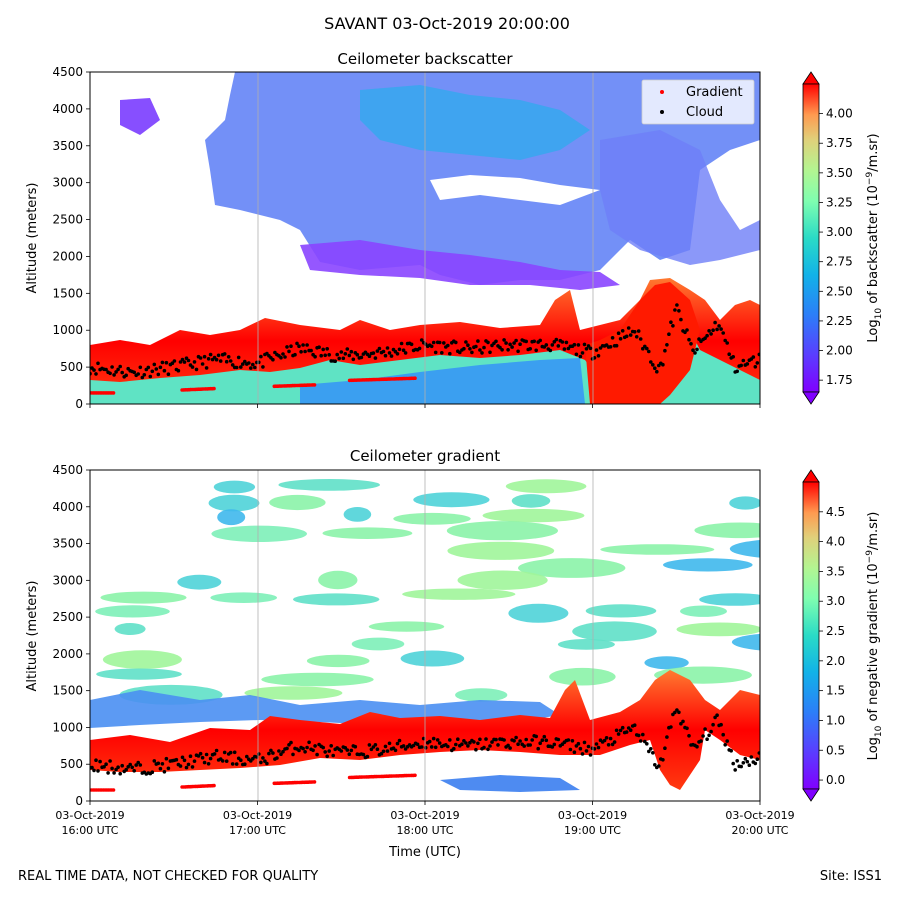 Image resolution: width=900 pixels, height=900 pixels. Describe the element at coordinates (425, 59) in the screenshot. I see `backscatter-title: Ceilometer backscatter` at that location.